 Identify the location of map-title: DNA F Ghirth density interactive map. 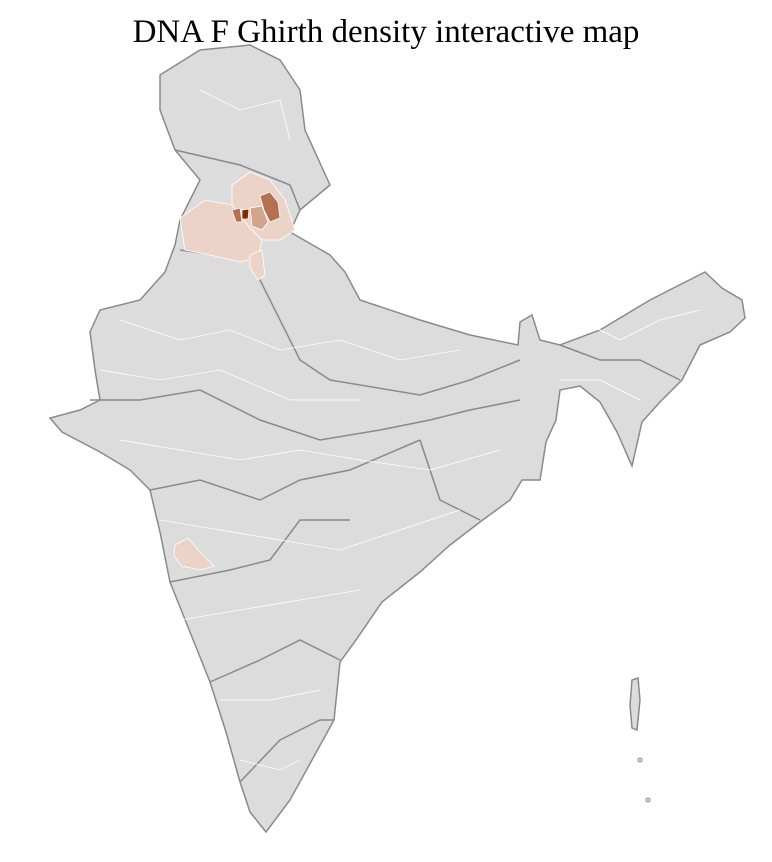
(386, 32).